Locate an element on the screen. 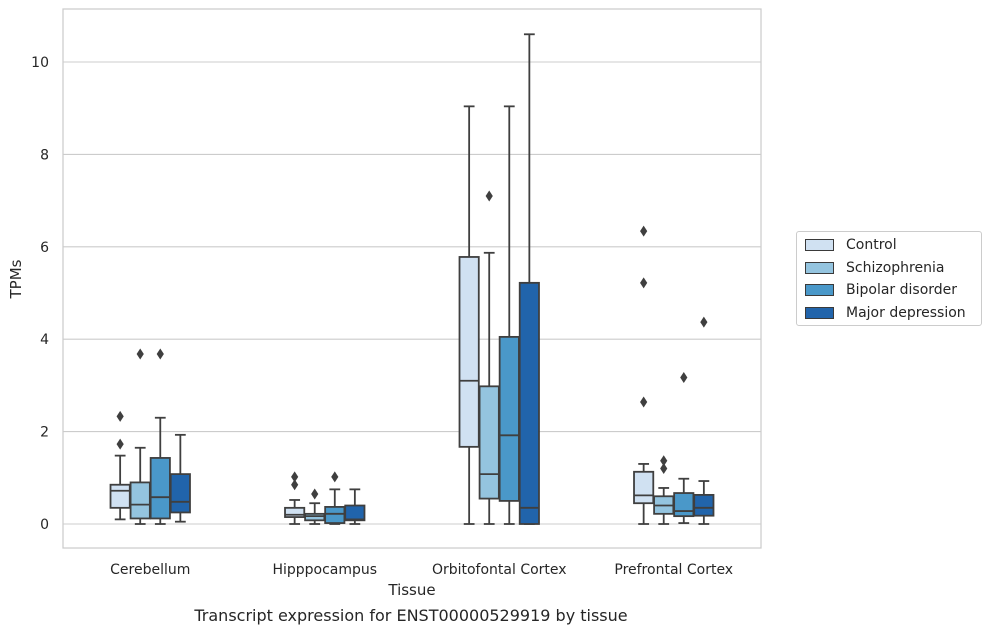  legend-swatch-control is located at coordinates (819, 245).